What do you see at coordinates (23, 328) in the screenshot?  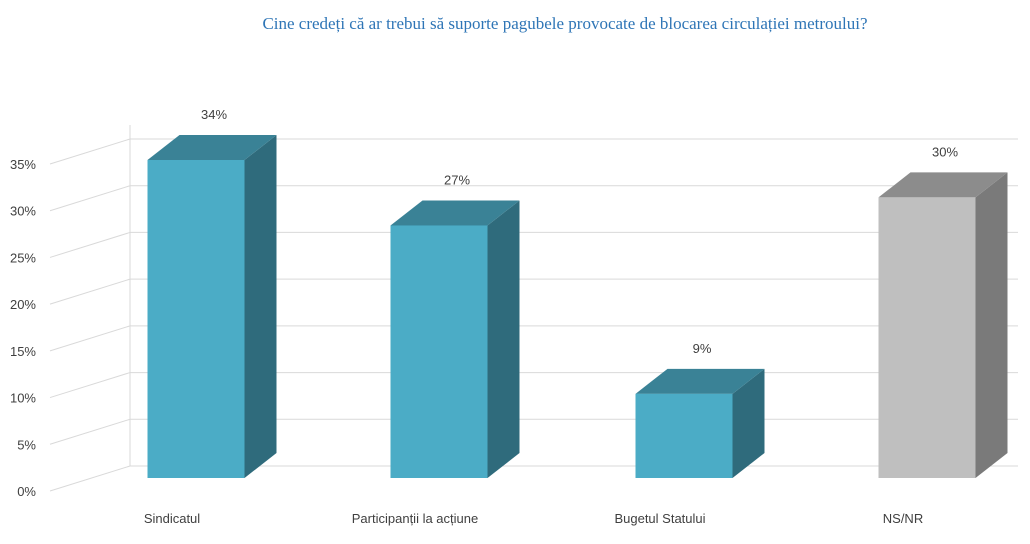 I see `y-axis-ticks: 0% 5% 10% 15% 20% 25% 30% 35%` at bounding box center [23, 328].